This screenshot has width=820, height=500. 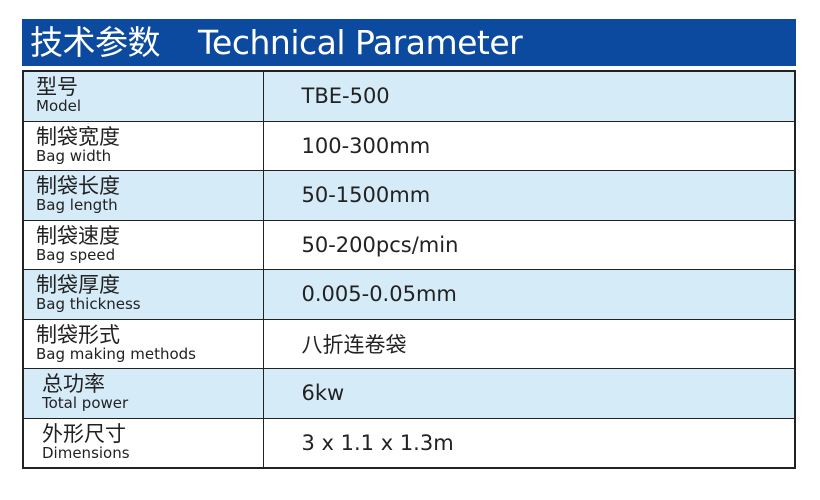 What do you see at coordinates (76, 254) in the screenshot?
I see `label-en: Bag speed` at bounding box center [76, 254].